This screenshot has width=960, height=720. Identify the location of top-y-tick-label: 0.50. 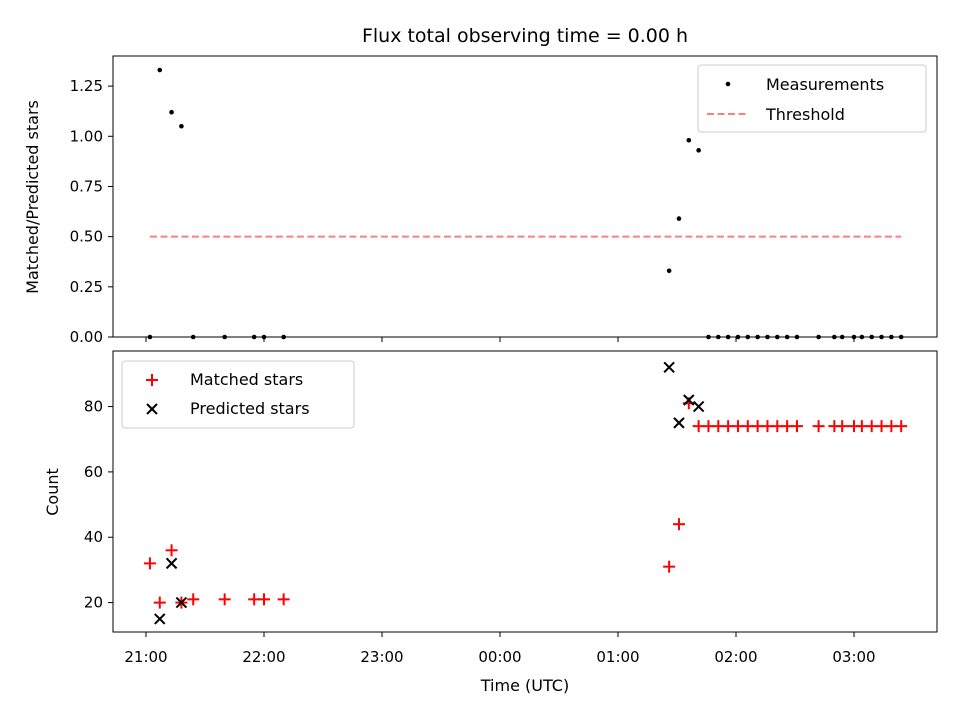
(86, 237).